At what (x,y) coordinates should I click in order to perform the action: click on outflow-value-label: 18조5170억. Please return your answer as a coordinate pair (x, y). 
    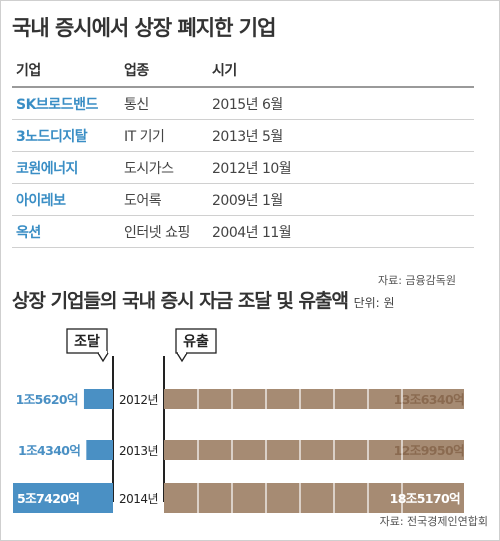
    Looking at the image, I should click on (425, 498).